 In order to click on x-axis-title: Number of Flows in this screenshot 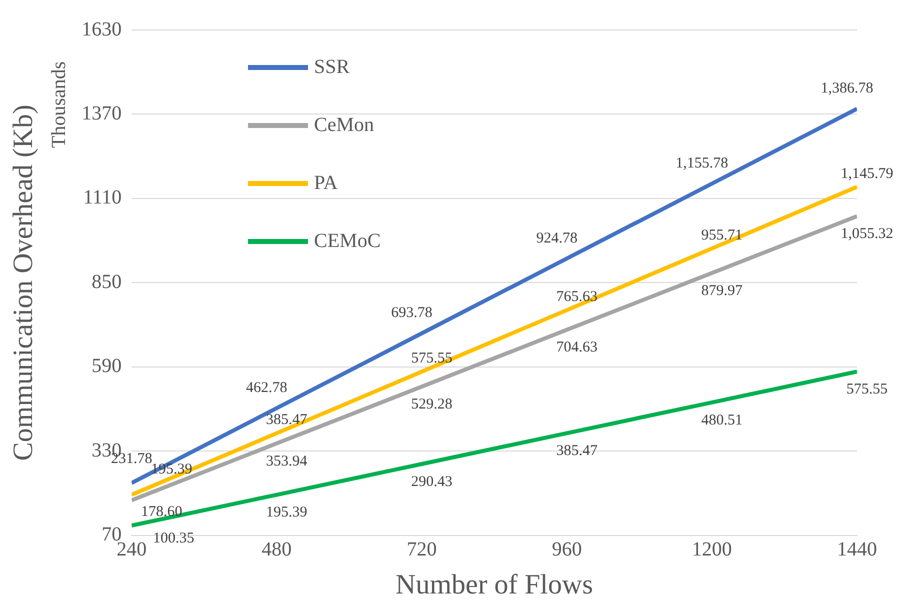, I will do `click(495, 585)`.